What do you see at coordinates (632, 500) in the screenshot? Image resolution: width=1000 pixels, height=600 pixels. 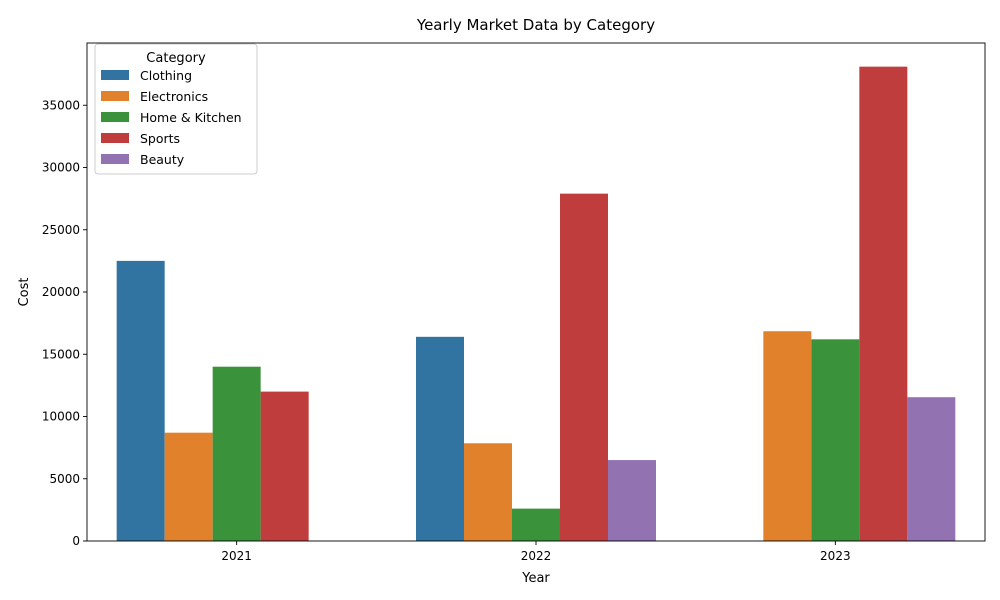 I see `bar-beauty-2022` at bounding box center [632, 500].